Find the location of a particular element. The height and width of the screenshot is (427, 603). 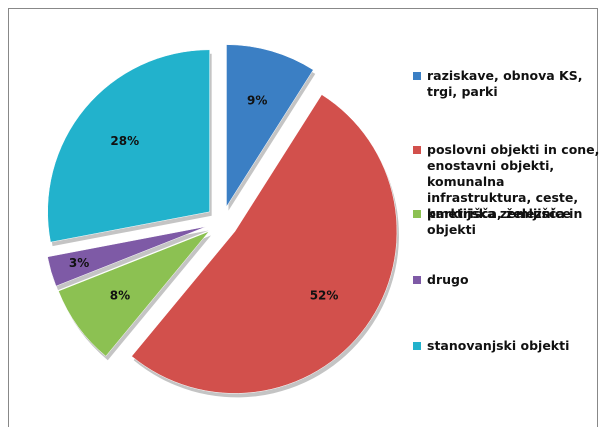

legend-label: drugo is located at coordinates (448, 279).